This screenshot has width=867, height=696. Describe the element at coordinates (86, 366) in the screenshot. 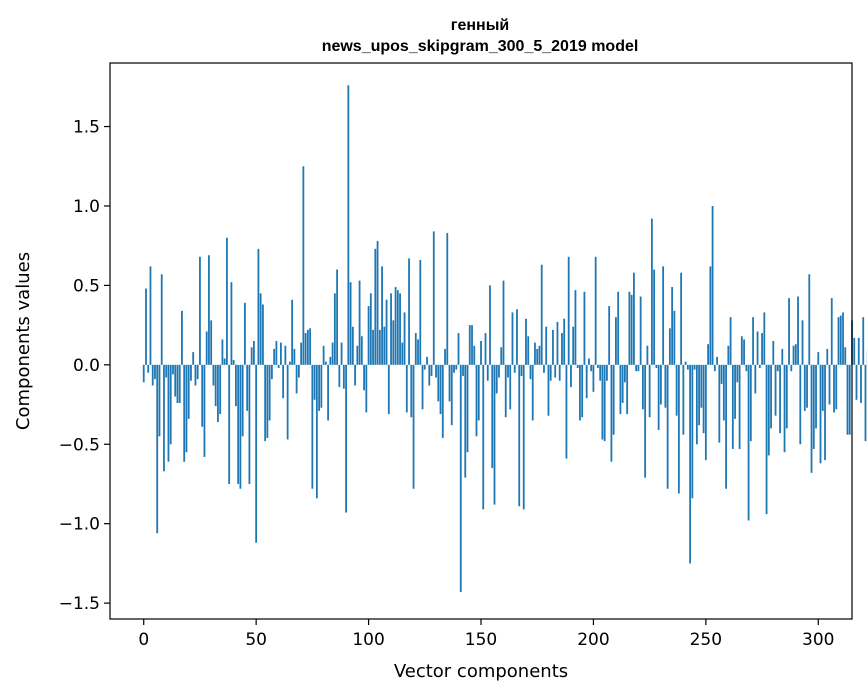

I see `y-tick-label: 0.0` at that location.